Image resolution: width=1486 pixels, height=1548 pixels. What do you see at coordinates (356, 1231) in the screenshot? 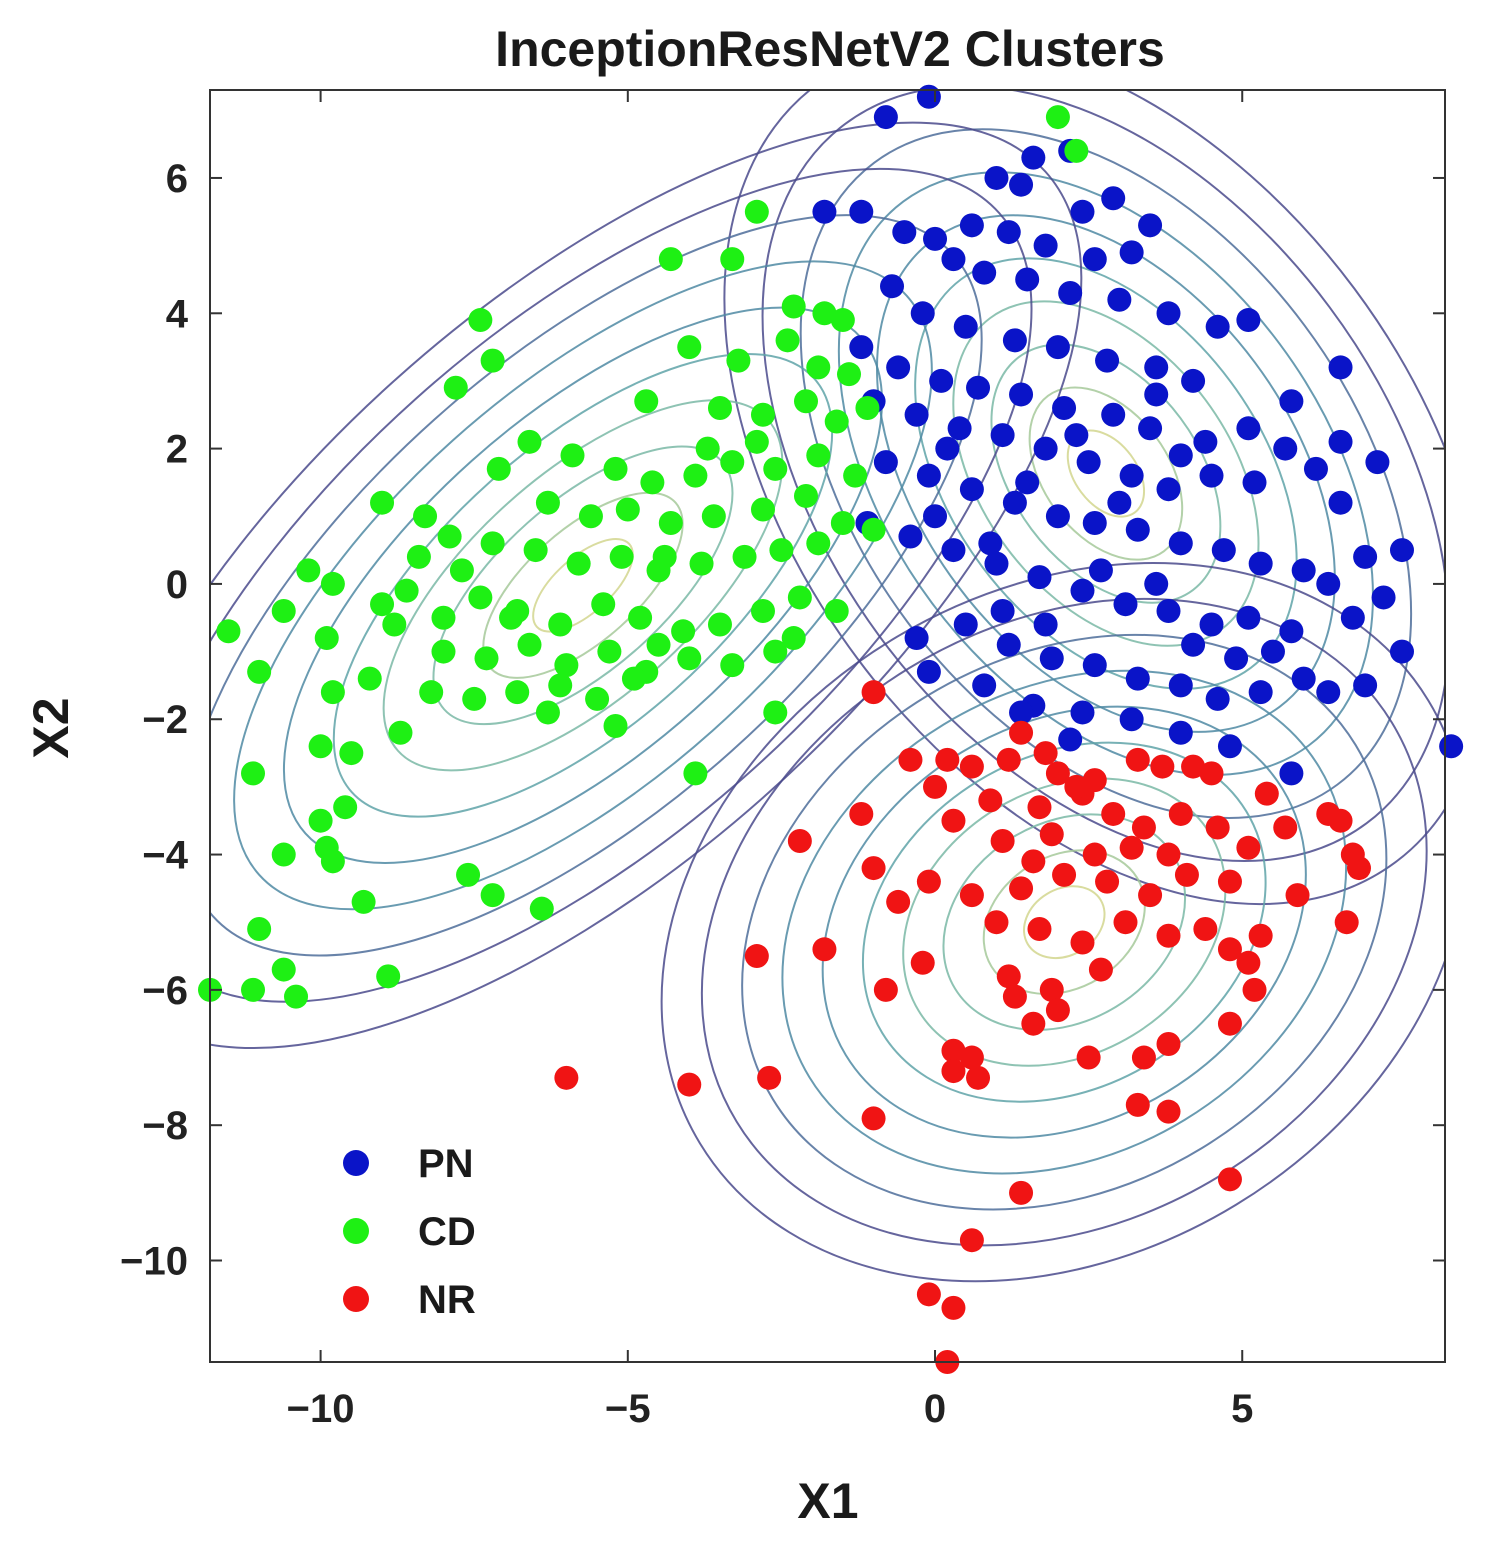
I see `legend-marker-cd` at bounding box center [356, 1231].